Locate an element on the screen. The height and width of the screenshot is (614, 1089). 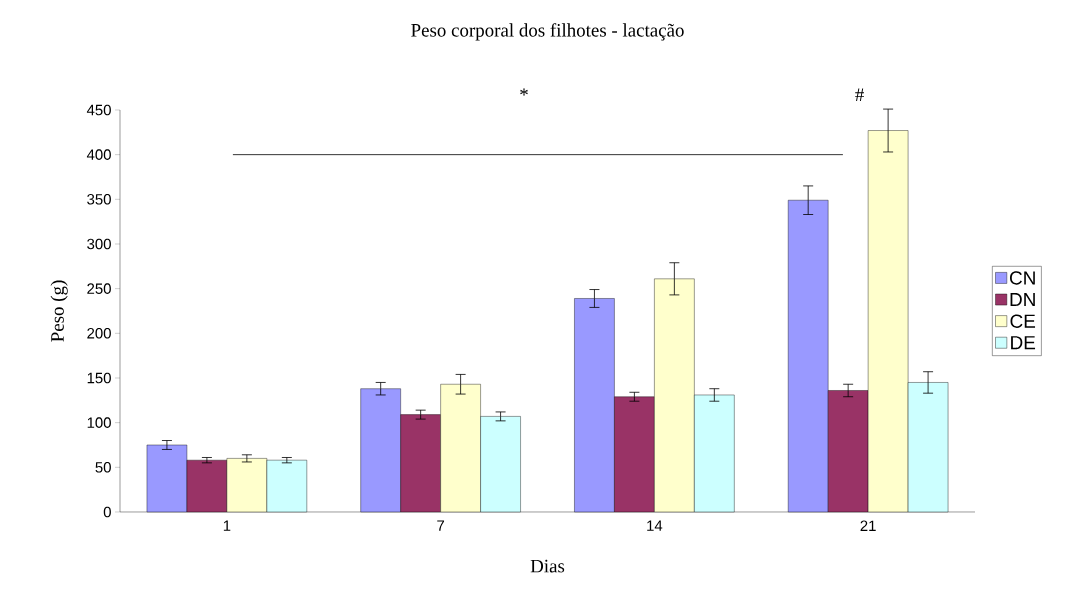
legend-label: DE is located at coordinates (1023, 343).